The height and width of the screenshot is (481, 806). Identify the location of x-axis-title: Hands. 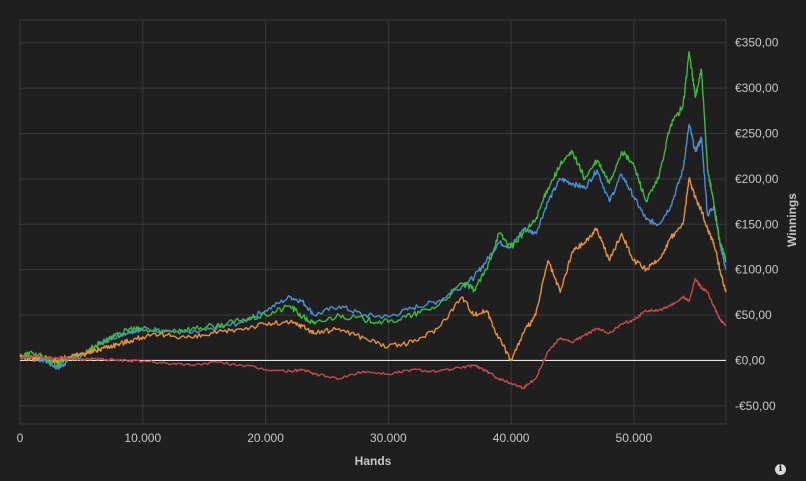
(373, 461).